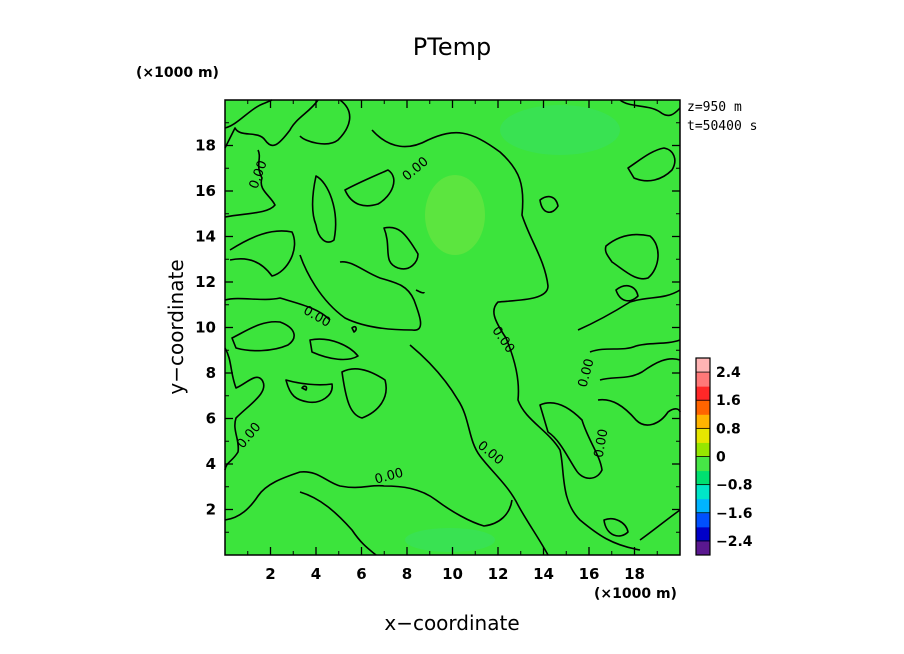 The height and width of the screenshot is (654, 904). What do you see at coordinates (498, 574) in the screenshot?
I see `x-tick-label: 12` at bounding box center [498, 574].